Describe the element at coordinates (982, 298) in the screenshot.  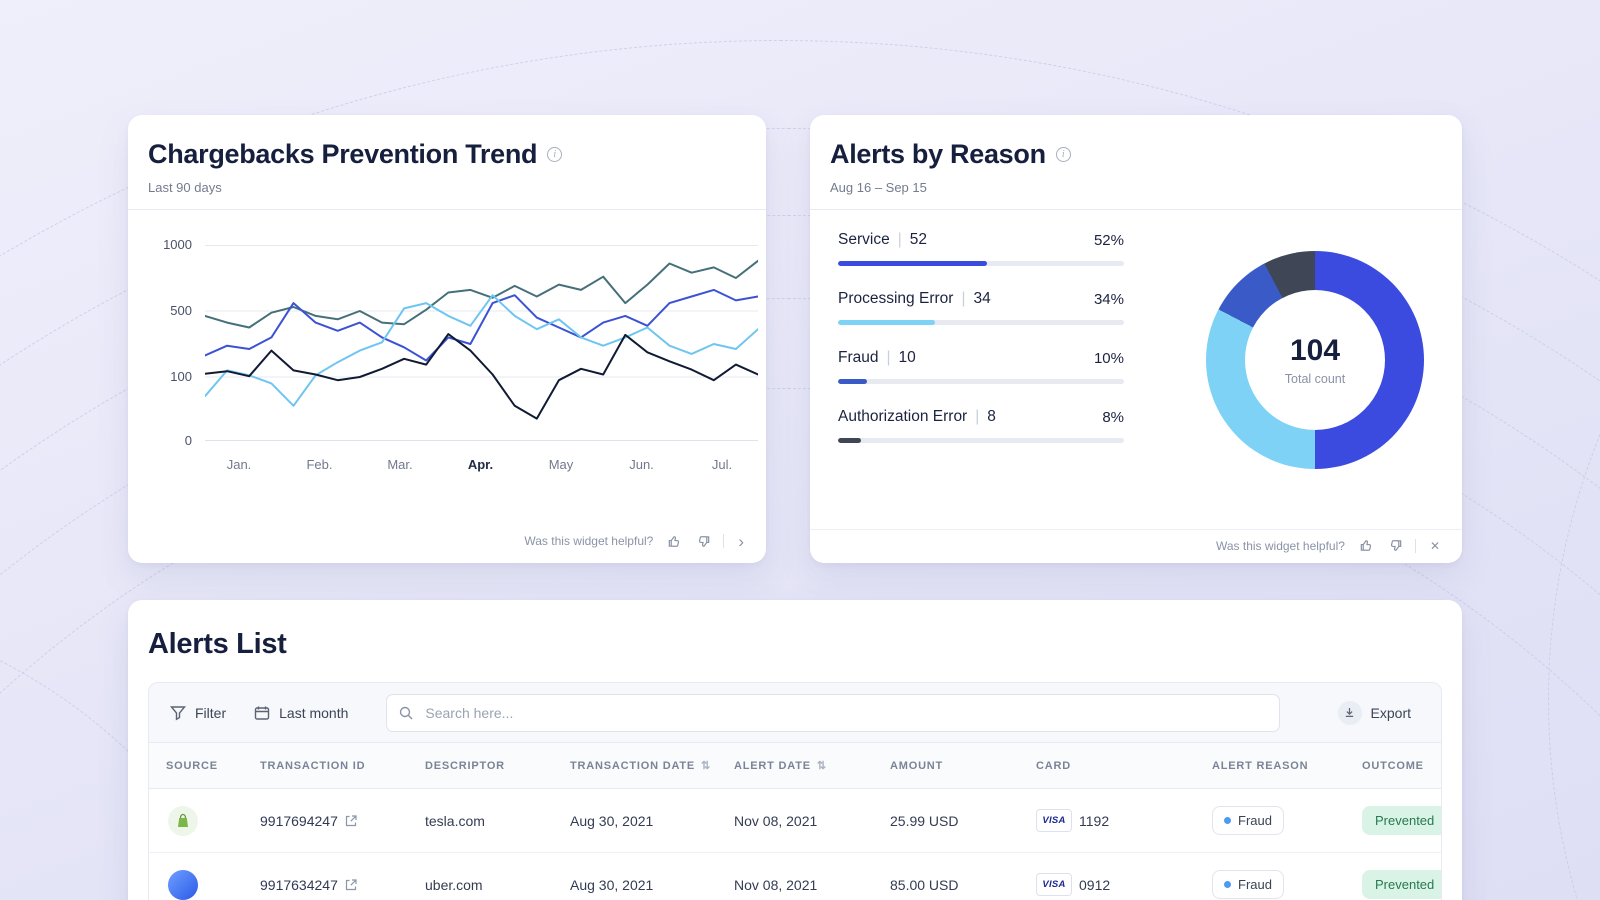
I see `reason-count: 34` at that location.